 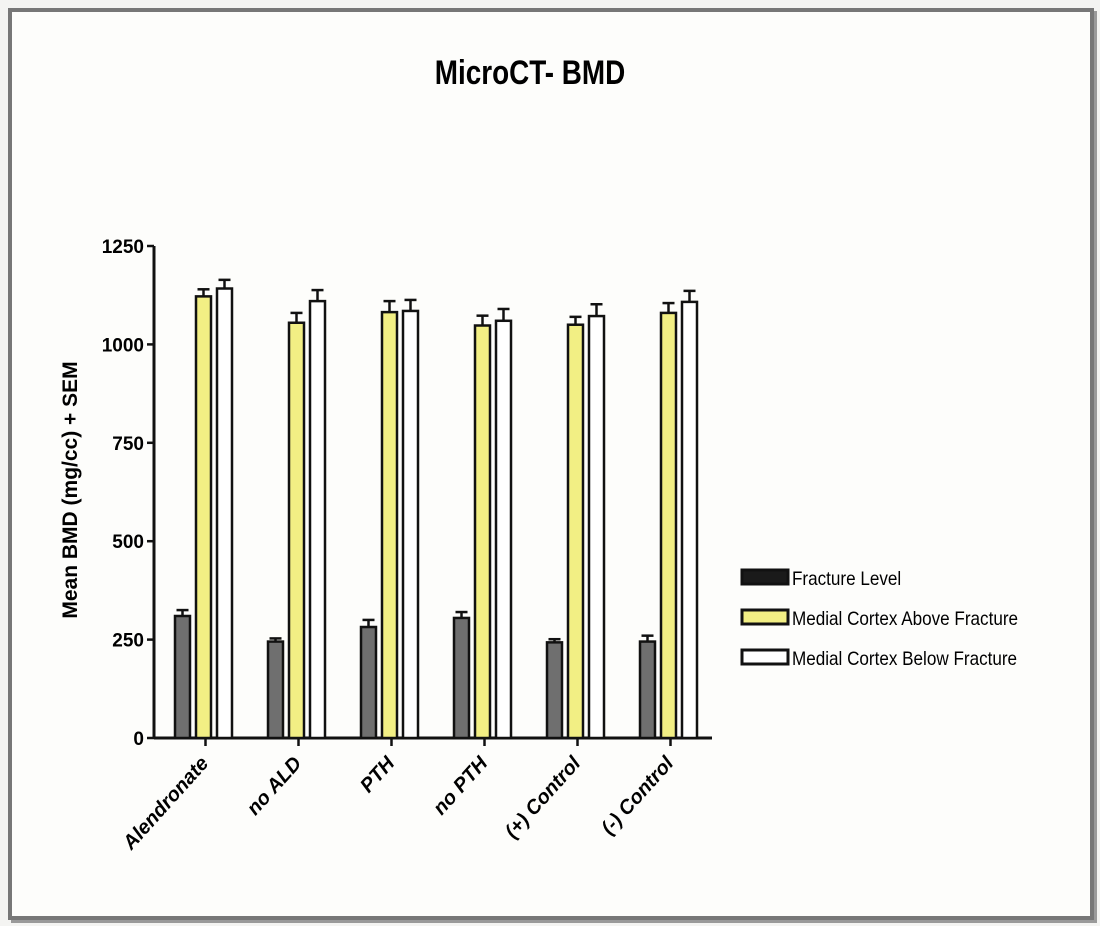 I want to click on legend-label: Medial Cortex Above Fracture, so click(x=905, y=618).